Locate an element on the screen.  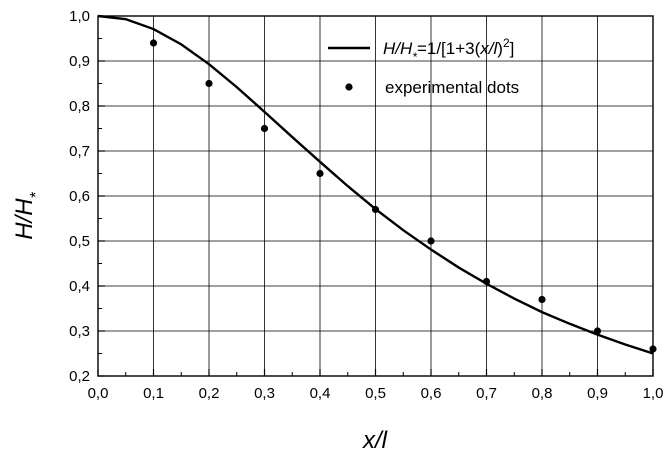
x-tick-label: 0,7 is located at coordinates (486, 393).